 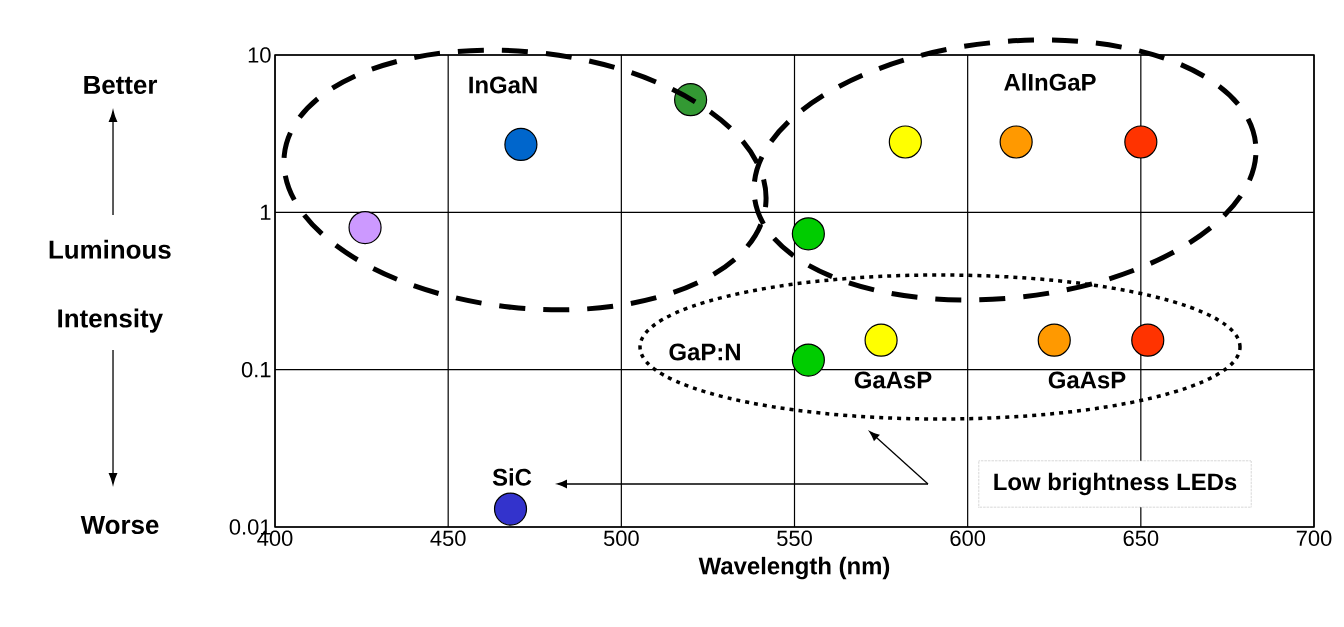 I want to click on text: Luminous Intensity, so click(x=110, y=286).